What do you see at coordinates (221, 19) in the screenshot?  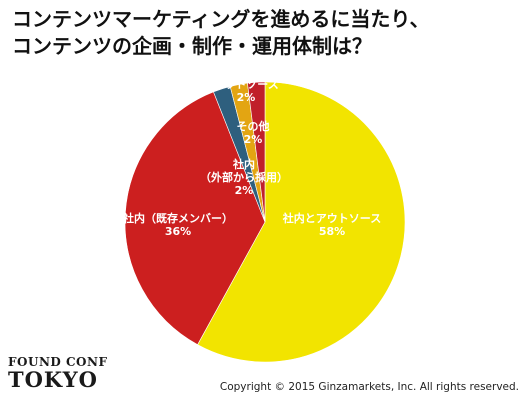 I see `chart-title-line-1: コンテンツマーケティングを進めるに当たり、` at bounding box center [221, 19].